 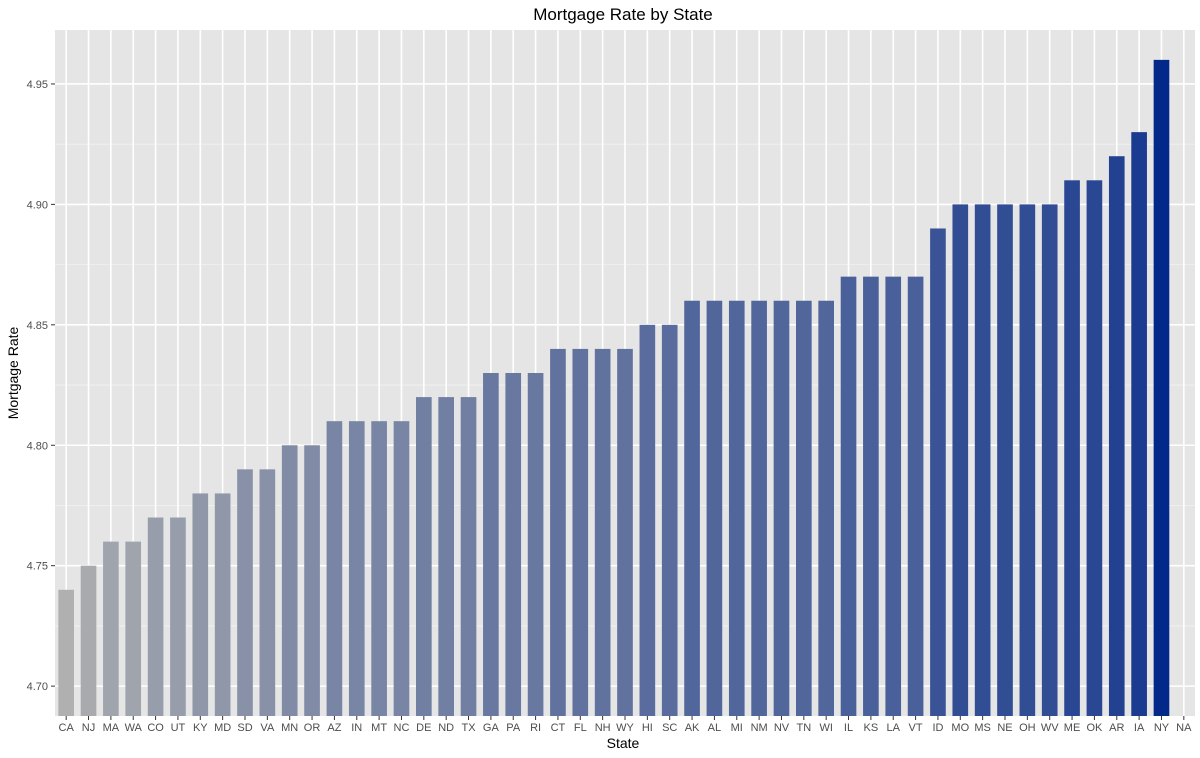 I want to click on bar-sd, so click(x=245, y=592).